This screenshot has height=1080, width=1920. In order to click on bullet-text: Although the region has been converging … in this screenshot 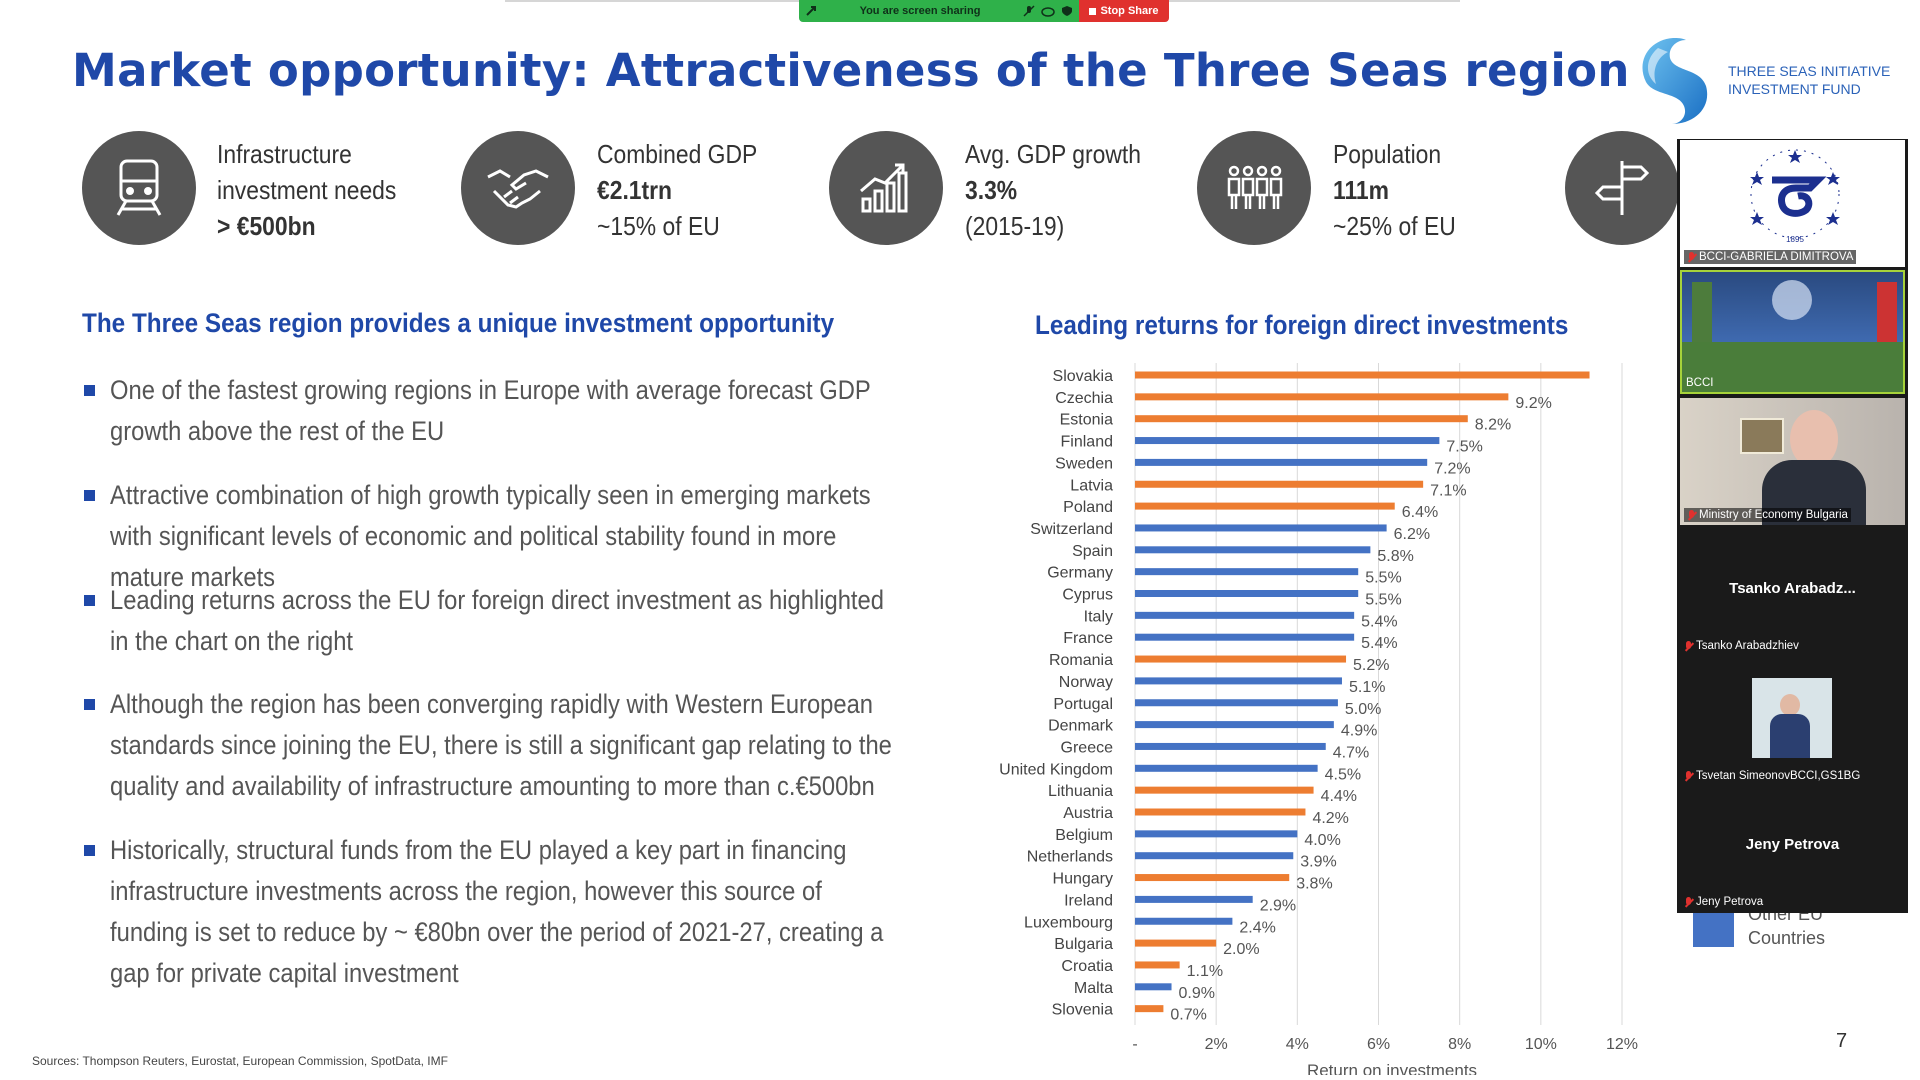, I will do `click(501, 745)`.